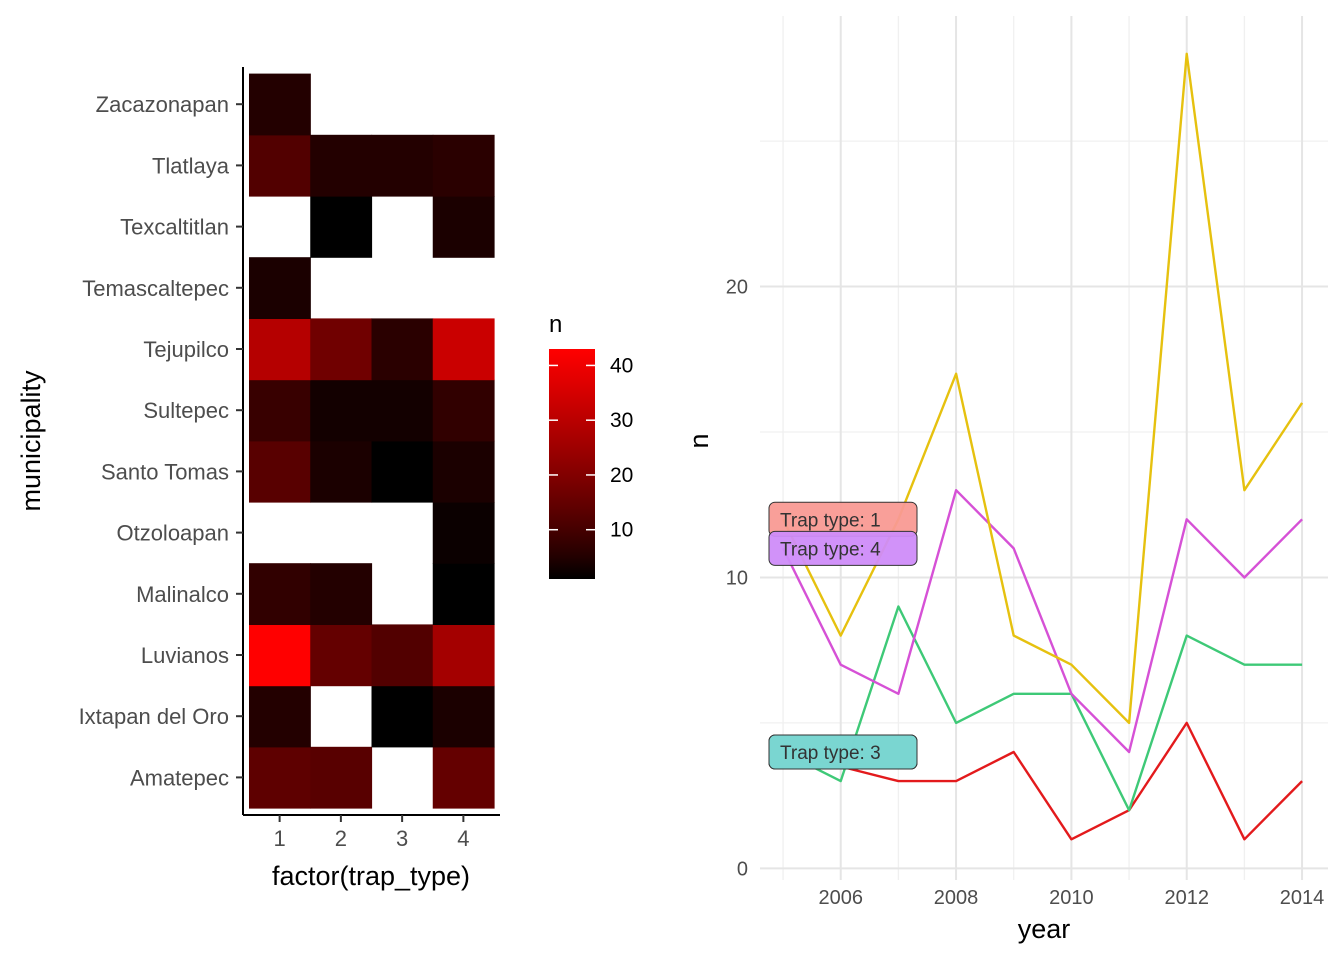 This screenshot has width=1344, height=960. What do you see at coordinates (555, 324) in the screenshot?
I see `legend-title: n` at bounding box center [555, 324].